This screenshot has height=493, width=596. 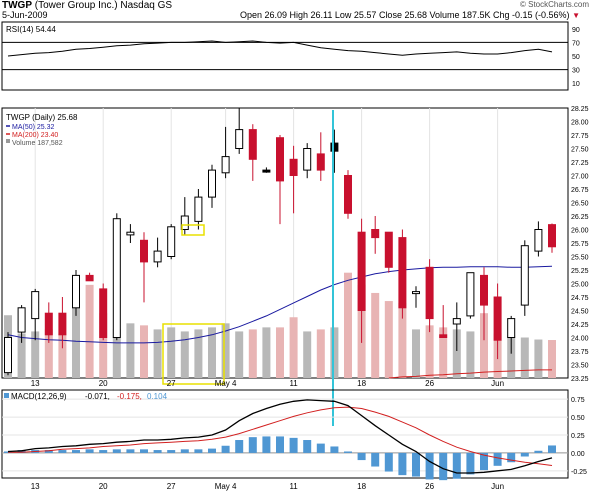 I want to click on price-tick-label: 28.00, so click(x=580, y=123).